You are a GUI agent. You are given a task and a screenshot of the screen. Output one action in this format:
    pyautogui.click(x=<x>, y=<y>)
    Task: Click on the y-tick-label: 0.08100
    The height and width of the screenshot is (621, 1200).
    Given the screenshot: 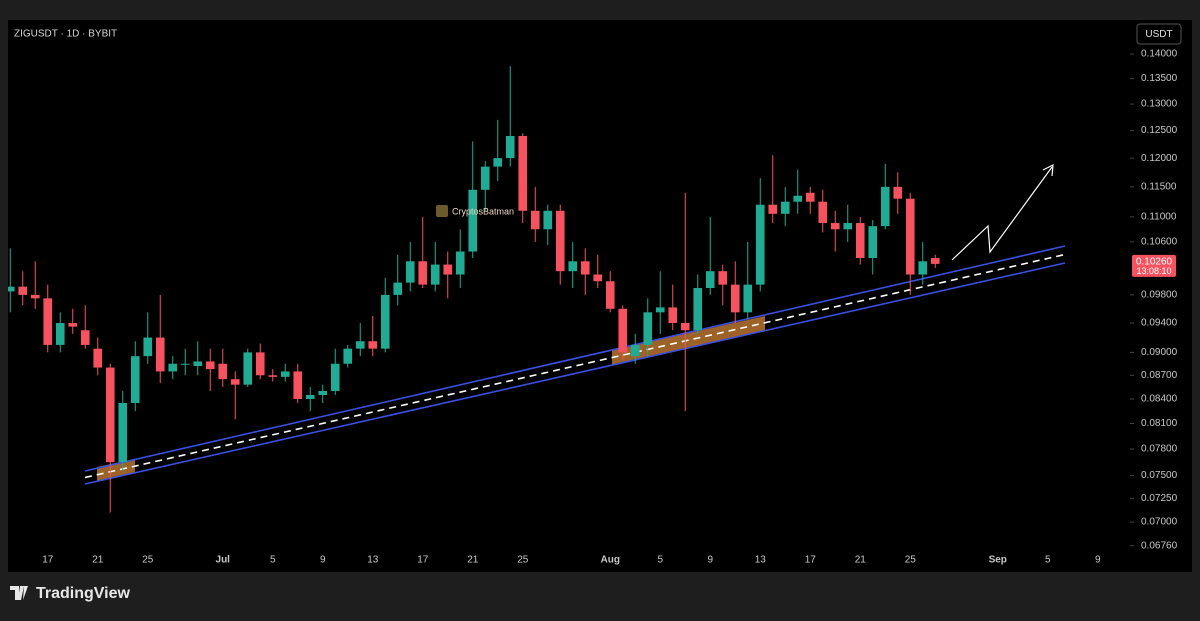 What is the action you would take?
    pyautogui.click(x=1159, y=423)
    